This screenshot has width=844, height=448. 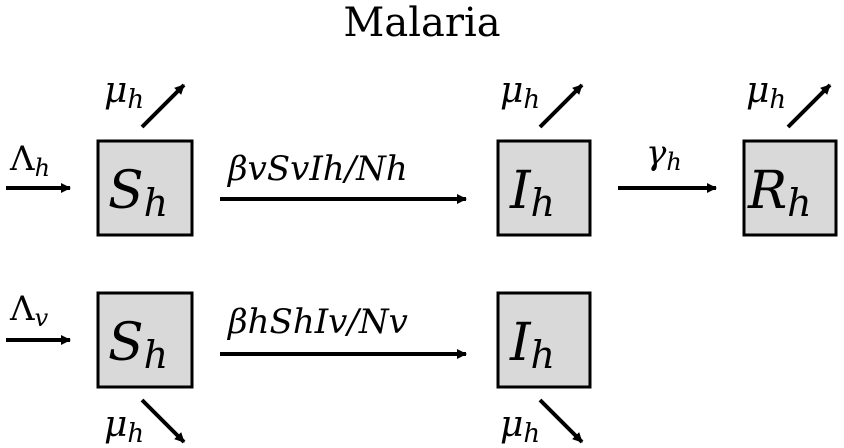 What do you see at coordinates (779, 193) in the screenshot?
I see `human-recovered-label: Rh` at bounding box center [779, 193].